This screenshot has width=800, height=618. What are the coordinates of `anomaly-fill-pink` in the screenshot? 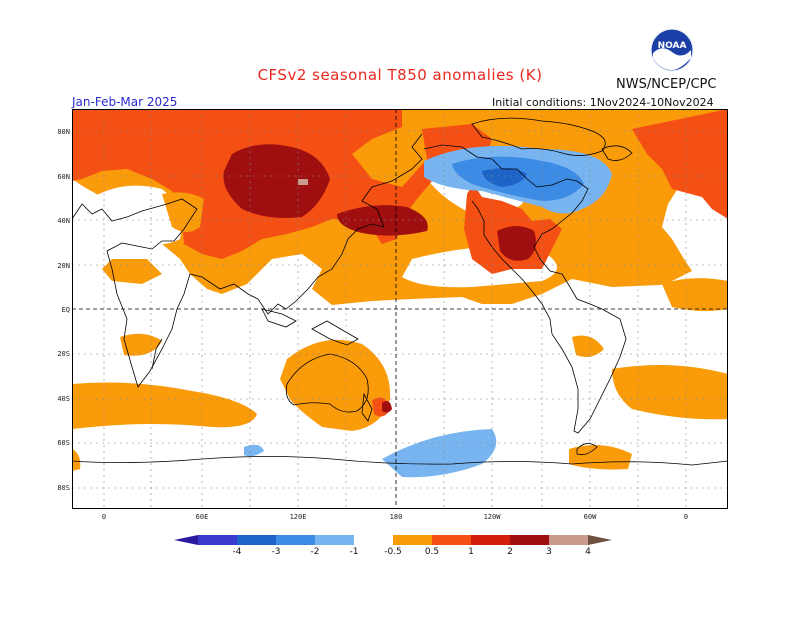 It's located at (303, 182).